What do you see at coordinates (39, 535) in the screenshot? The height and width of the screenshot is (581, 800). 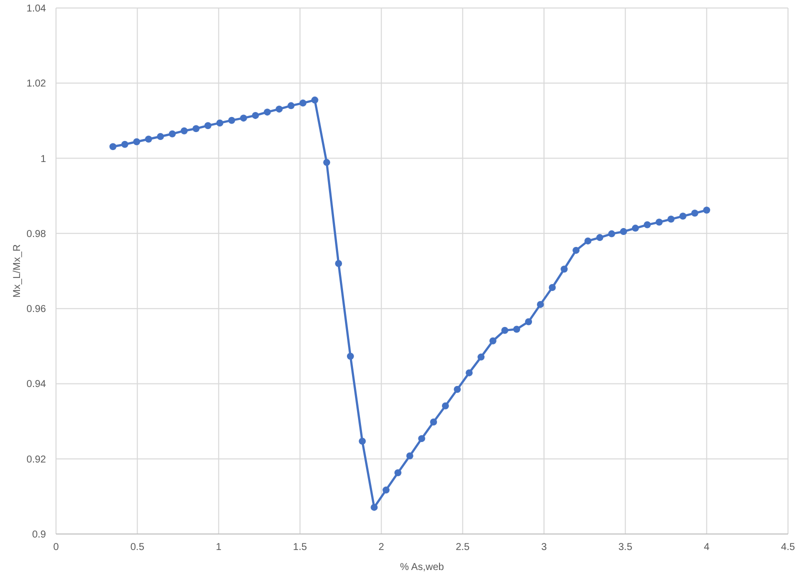 I see `y-tick-label: 0.9` at bounding box center [39, 535].